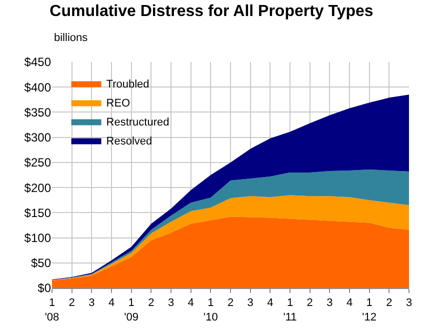 The image size is (423, 336). What do you see at coordinates (38, 137) in the screenshot?
I see `y-tick-label: $300` at bounding box center [38, 137].